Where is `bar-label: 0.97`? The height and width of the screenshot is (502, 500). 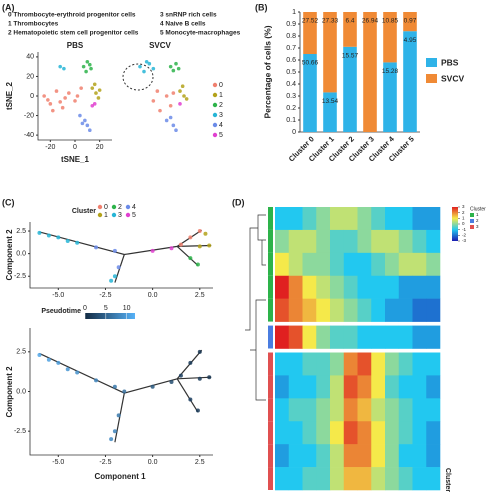
bar-label: 0.97 is located at coordinates (410, 21).